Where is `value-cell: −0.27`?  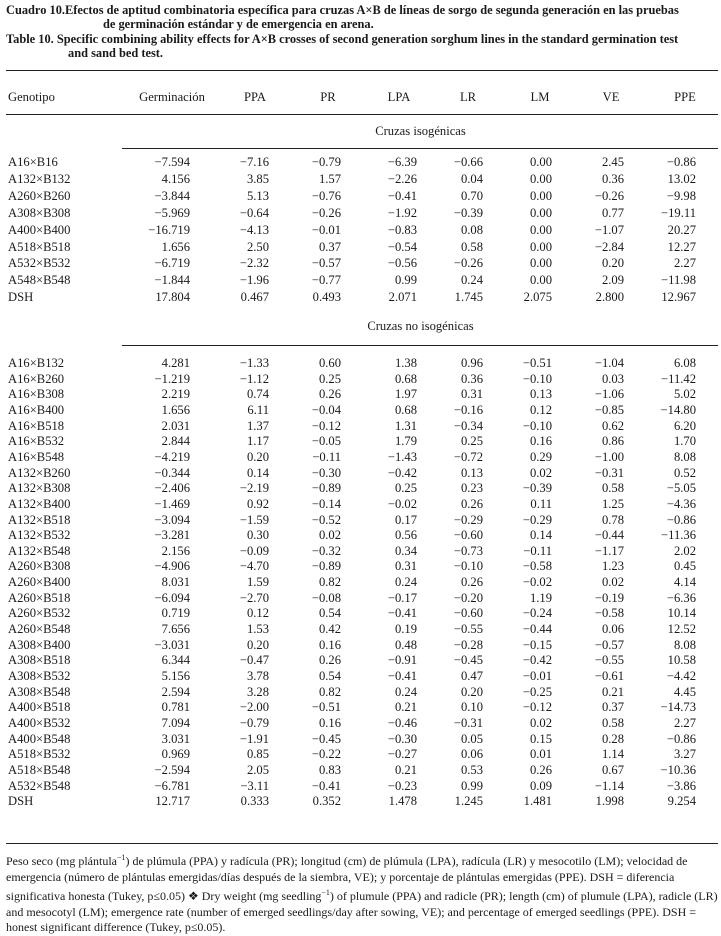 value-cell: −0.27 is located at coordinates (402, 754).